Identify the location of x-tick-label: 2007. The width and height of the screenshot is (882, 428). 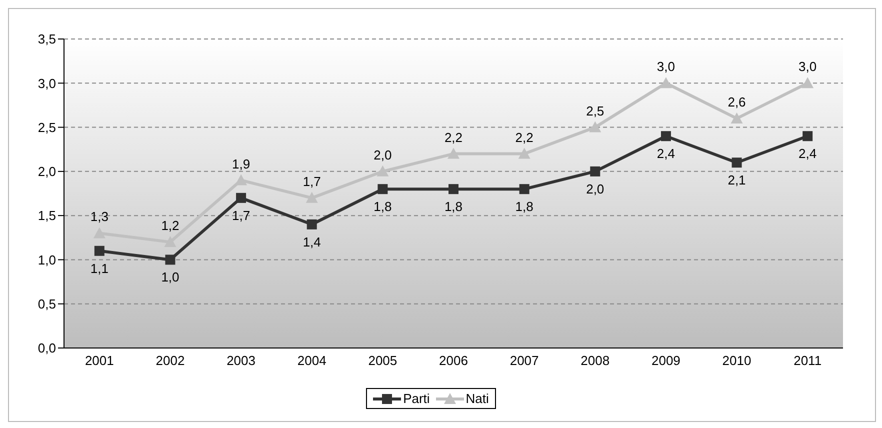
(524, 360).